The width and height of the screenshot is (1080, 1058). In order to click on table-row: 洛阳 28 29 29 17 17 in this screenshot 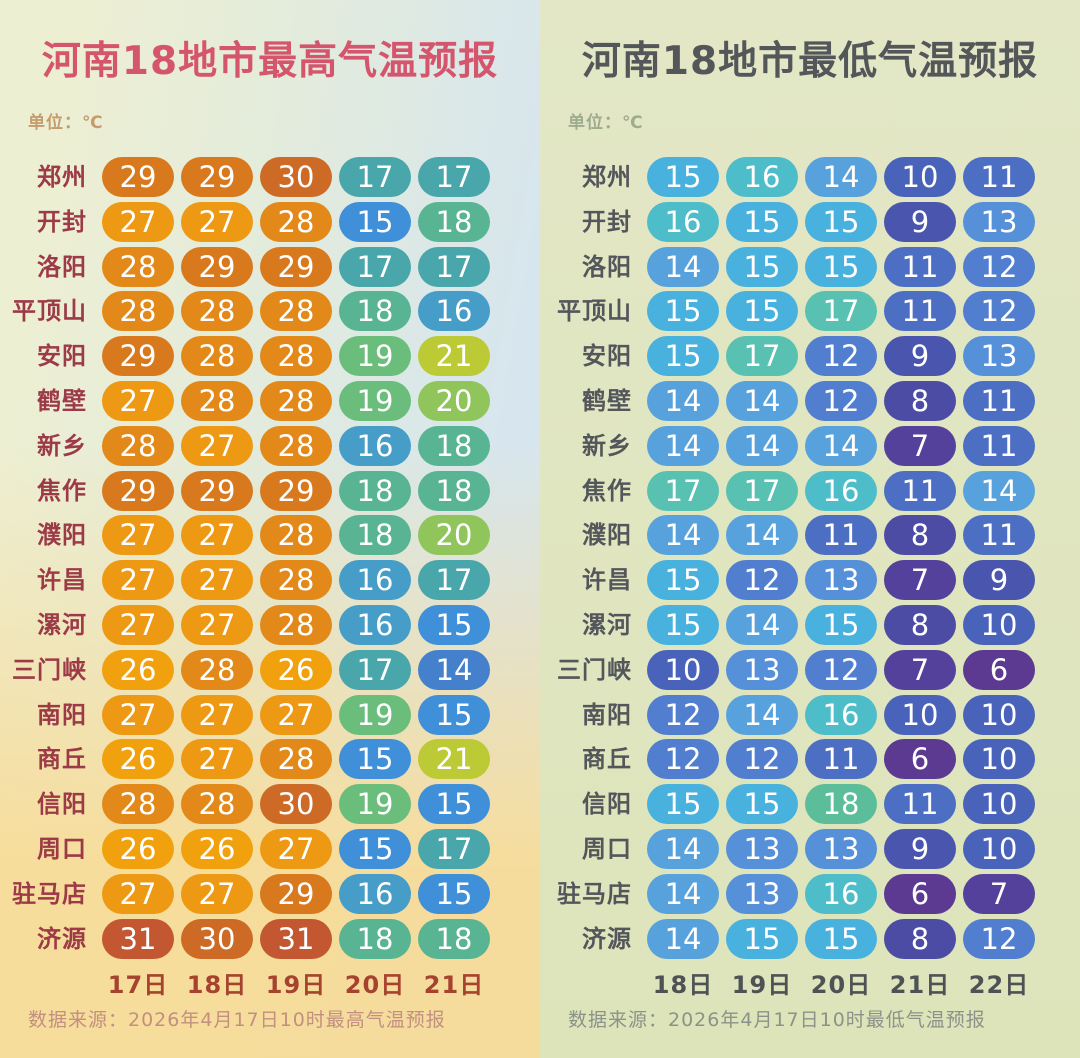, I will do `click(270, 266)`.